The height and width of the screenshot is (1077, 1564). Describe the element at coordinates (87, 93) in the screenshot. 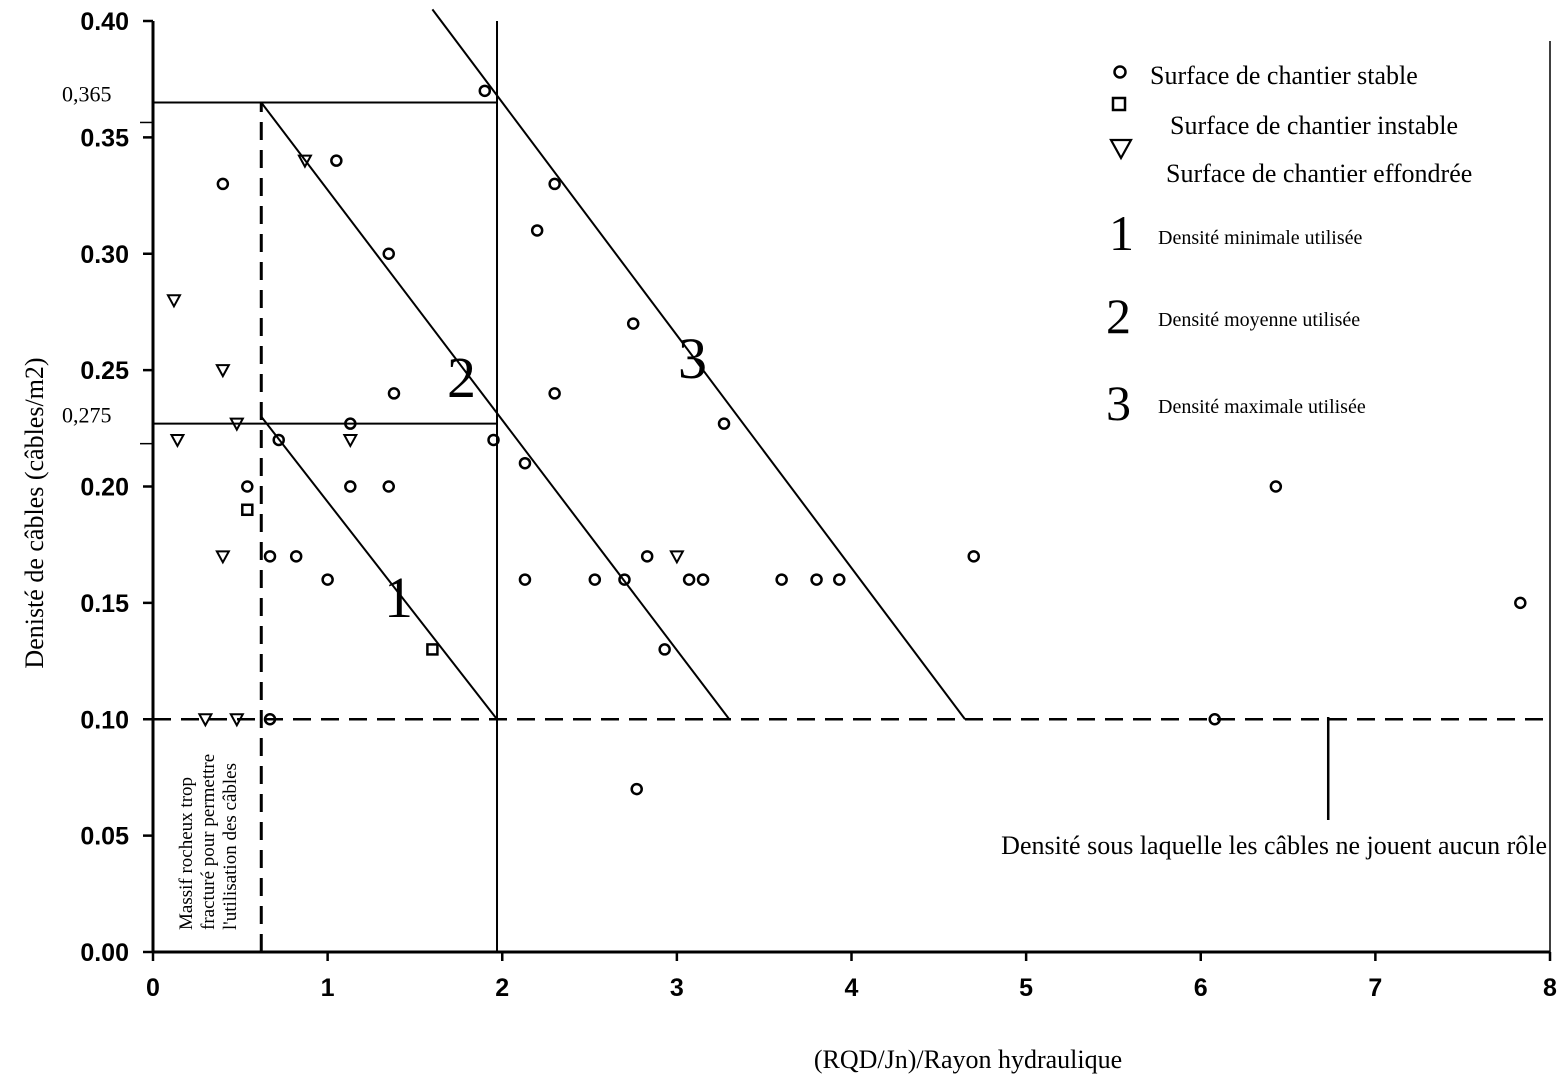

I see `y-extra-tick-label: 0,365` at that location.